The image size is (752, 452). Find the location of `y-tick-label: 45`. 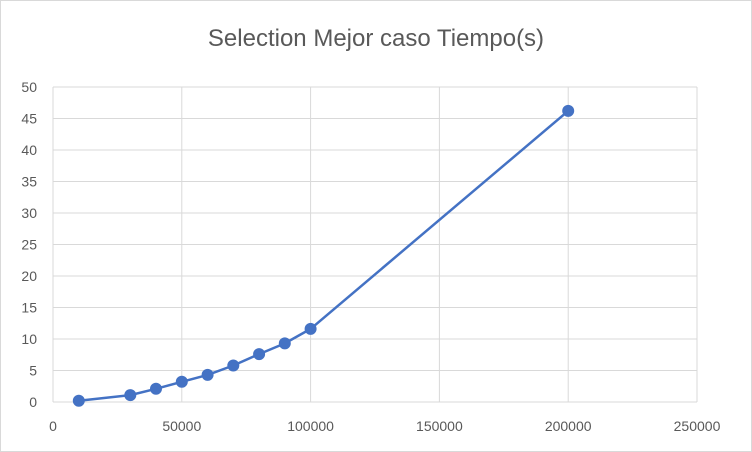

y-tick-label: 45 is located at coordinates (29, 119).